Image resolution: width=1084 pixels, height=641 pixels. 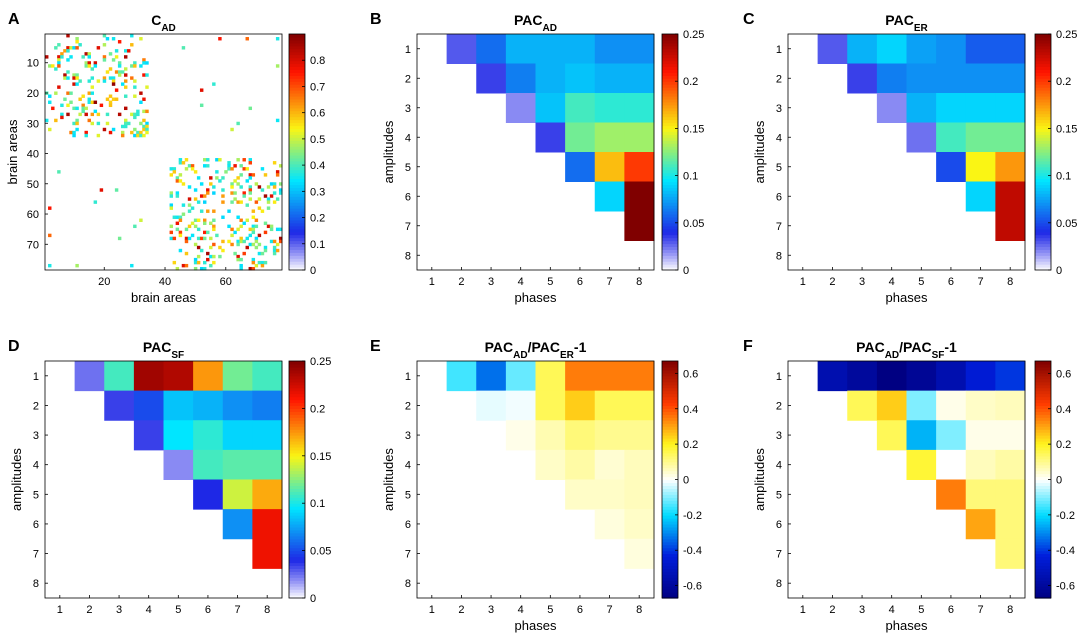 What do you see at coordinates (297, 479) in the screenshot?
I see `colorbar-frame` at bounding box center [297, 479].